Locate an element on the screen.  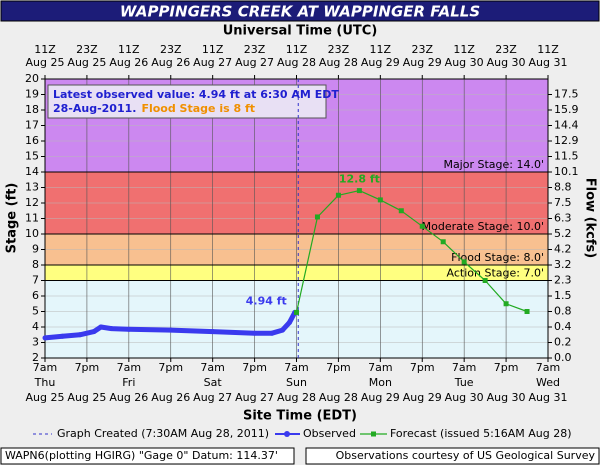
stage-label: Moderate Stage: 10.0' is located at coordinates (483, 226).